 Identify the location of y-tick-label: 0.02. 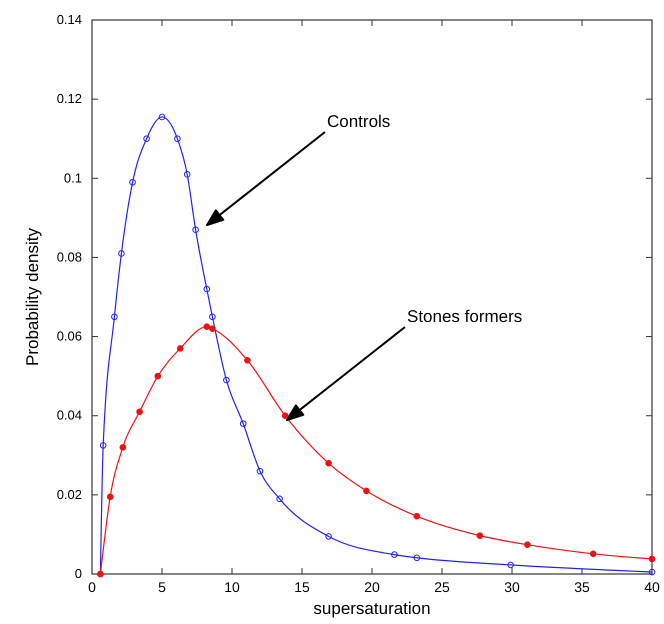
(69, 494).